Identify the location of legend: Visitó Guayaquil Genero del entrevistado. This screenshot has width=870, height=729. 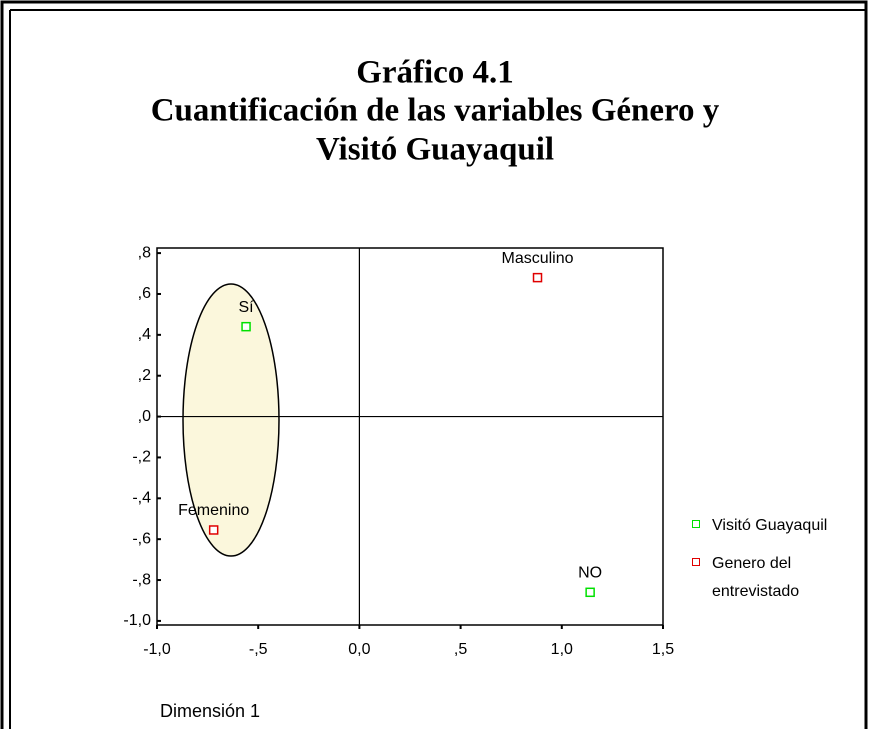
(777, 564).